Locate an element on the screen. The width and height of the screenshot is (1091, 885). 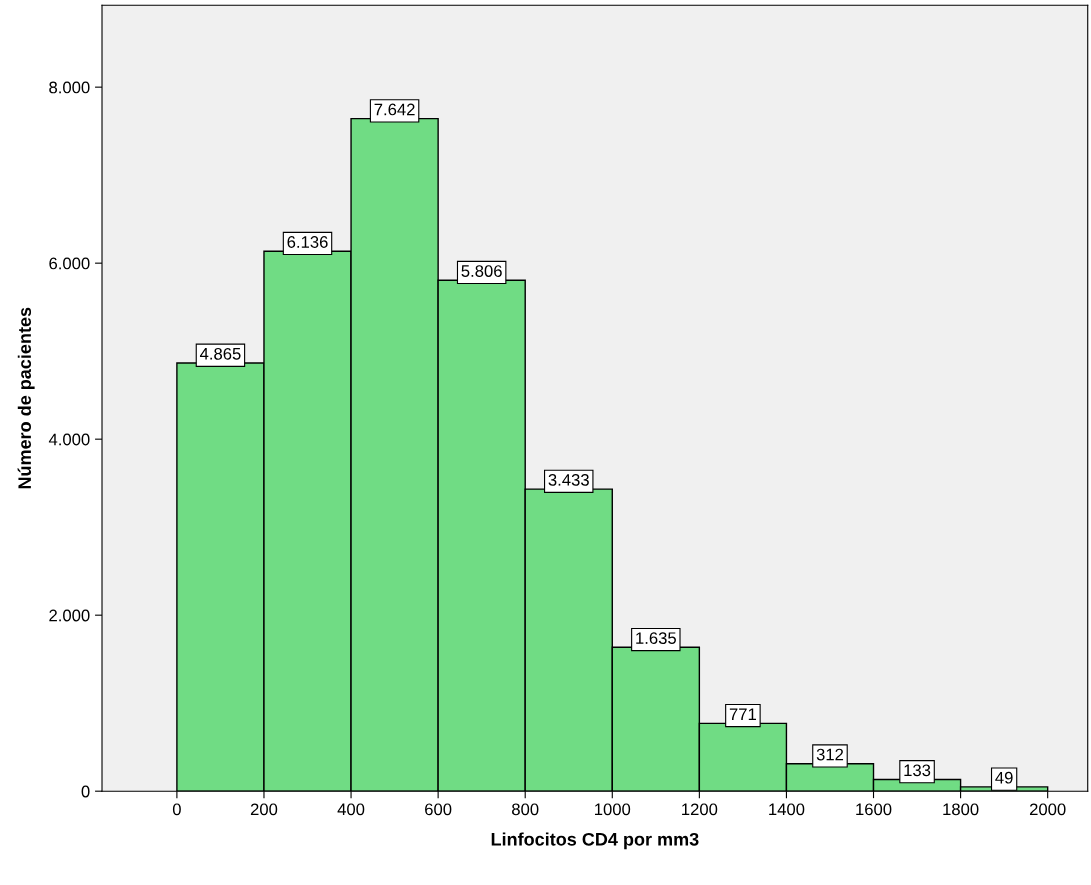
data-label: 3.433 is located at coordinates (568, 479).